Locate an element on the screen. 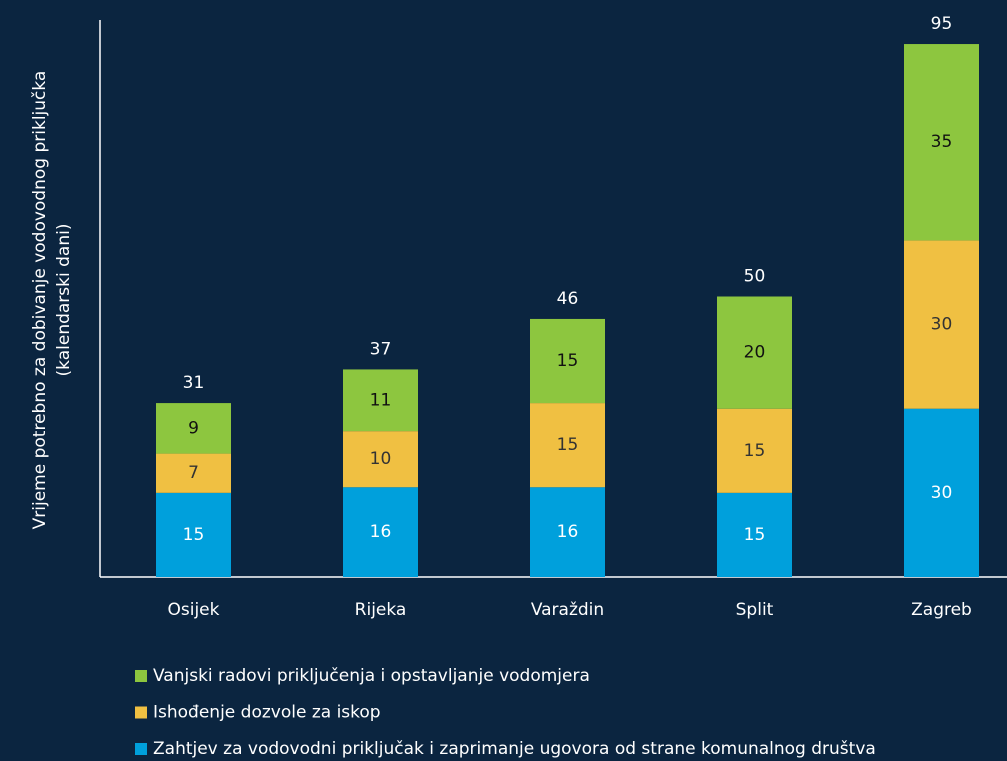 The image size is (1007, 761). x-tick-label: Zagreb is located at coordinates (941, 610).